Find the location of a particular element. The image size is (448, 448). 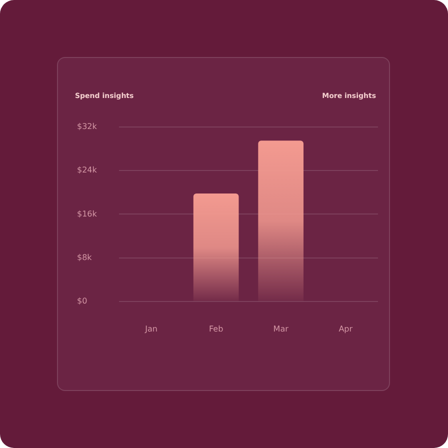

x-tick-label: Mar is located at coordinates (281, 329).